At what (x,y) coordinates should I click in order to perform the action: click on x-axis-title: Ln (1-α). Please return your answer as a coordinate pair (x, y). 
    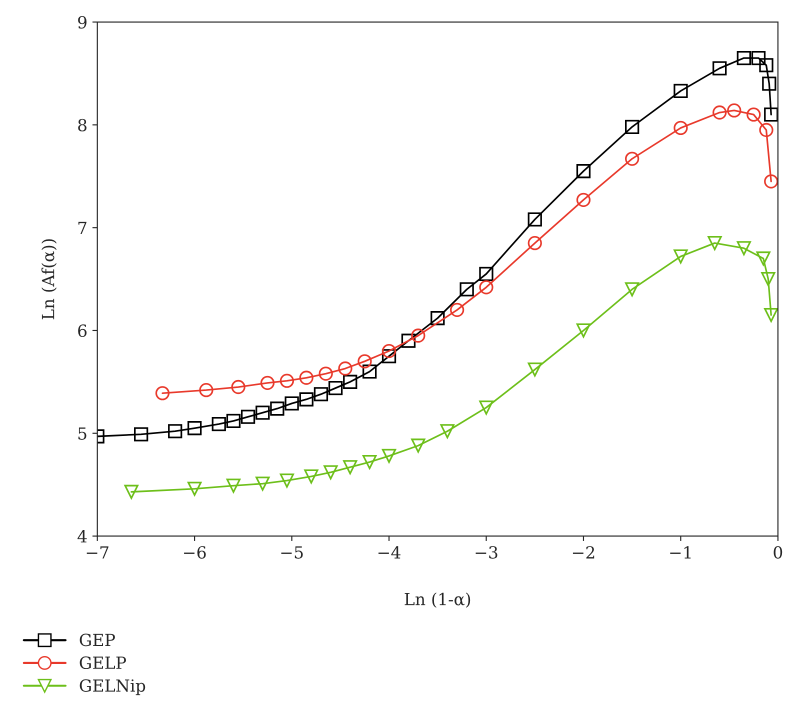
    Looking at the image, I should click on (437, 600).